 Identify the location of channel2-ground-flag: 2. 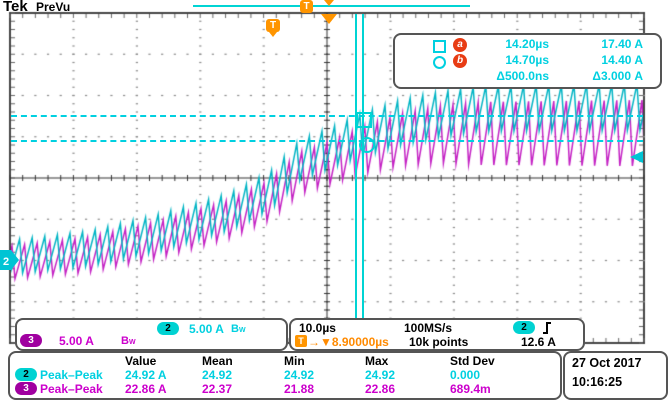
(10, 260).